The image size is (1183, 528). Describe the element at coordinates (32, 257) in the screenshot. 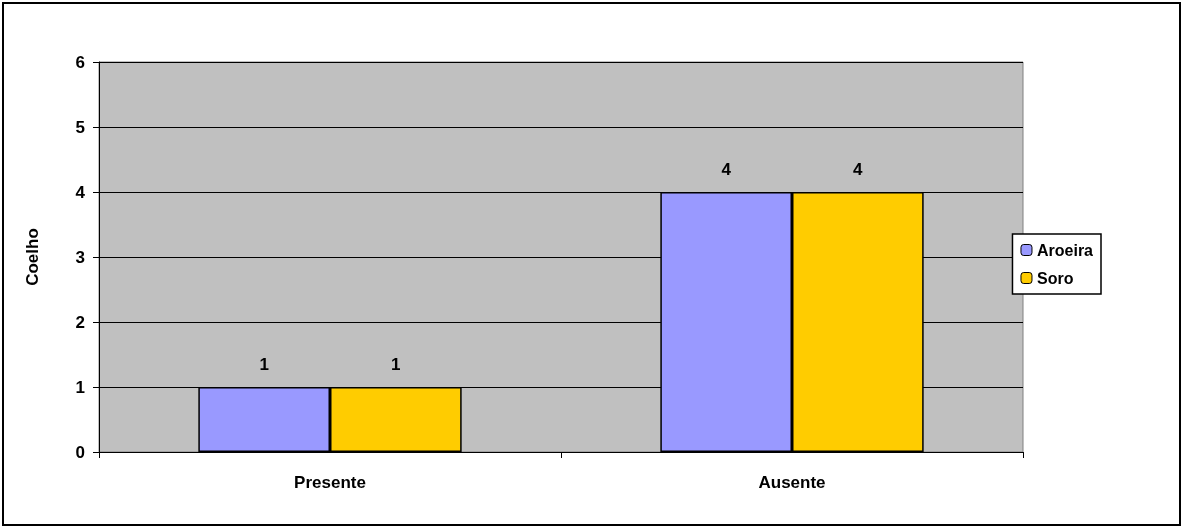

I see `y-axis-title: Coelho` at that location.